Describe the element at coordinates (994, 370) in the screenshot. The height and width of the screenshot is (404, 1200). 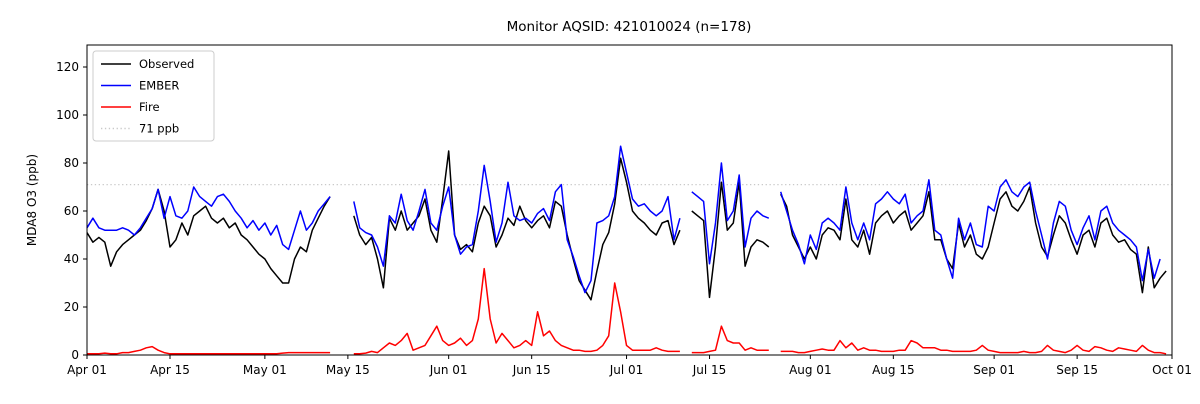
I see `x-tick-label: Sep 01` at that location.